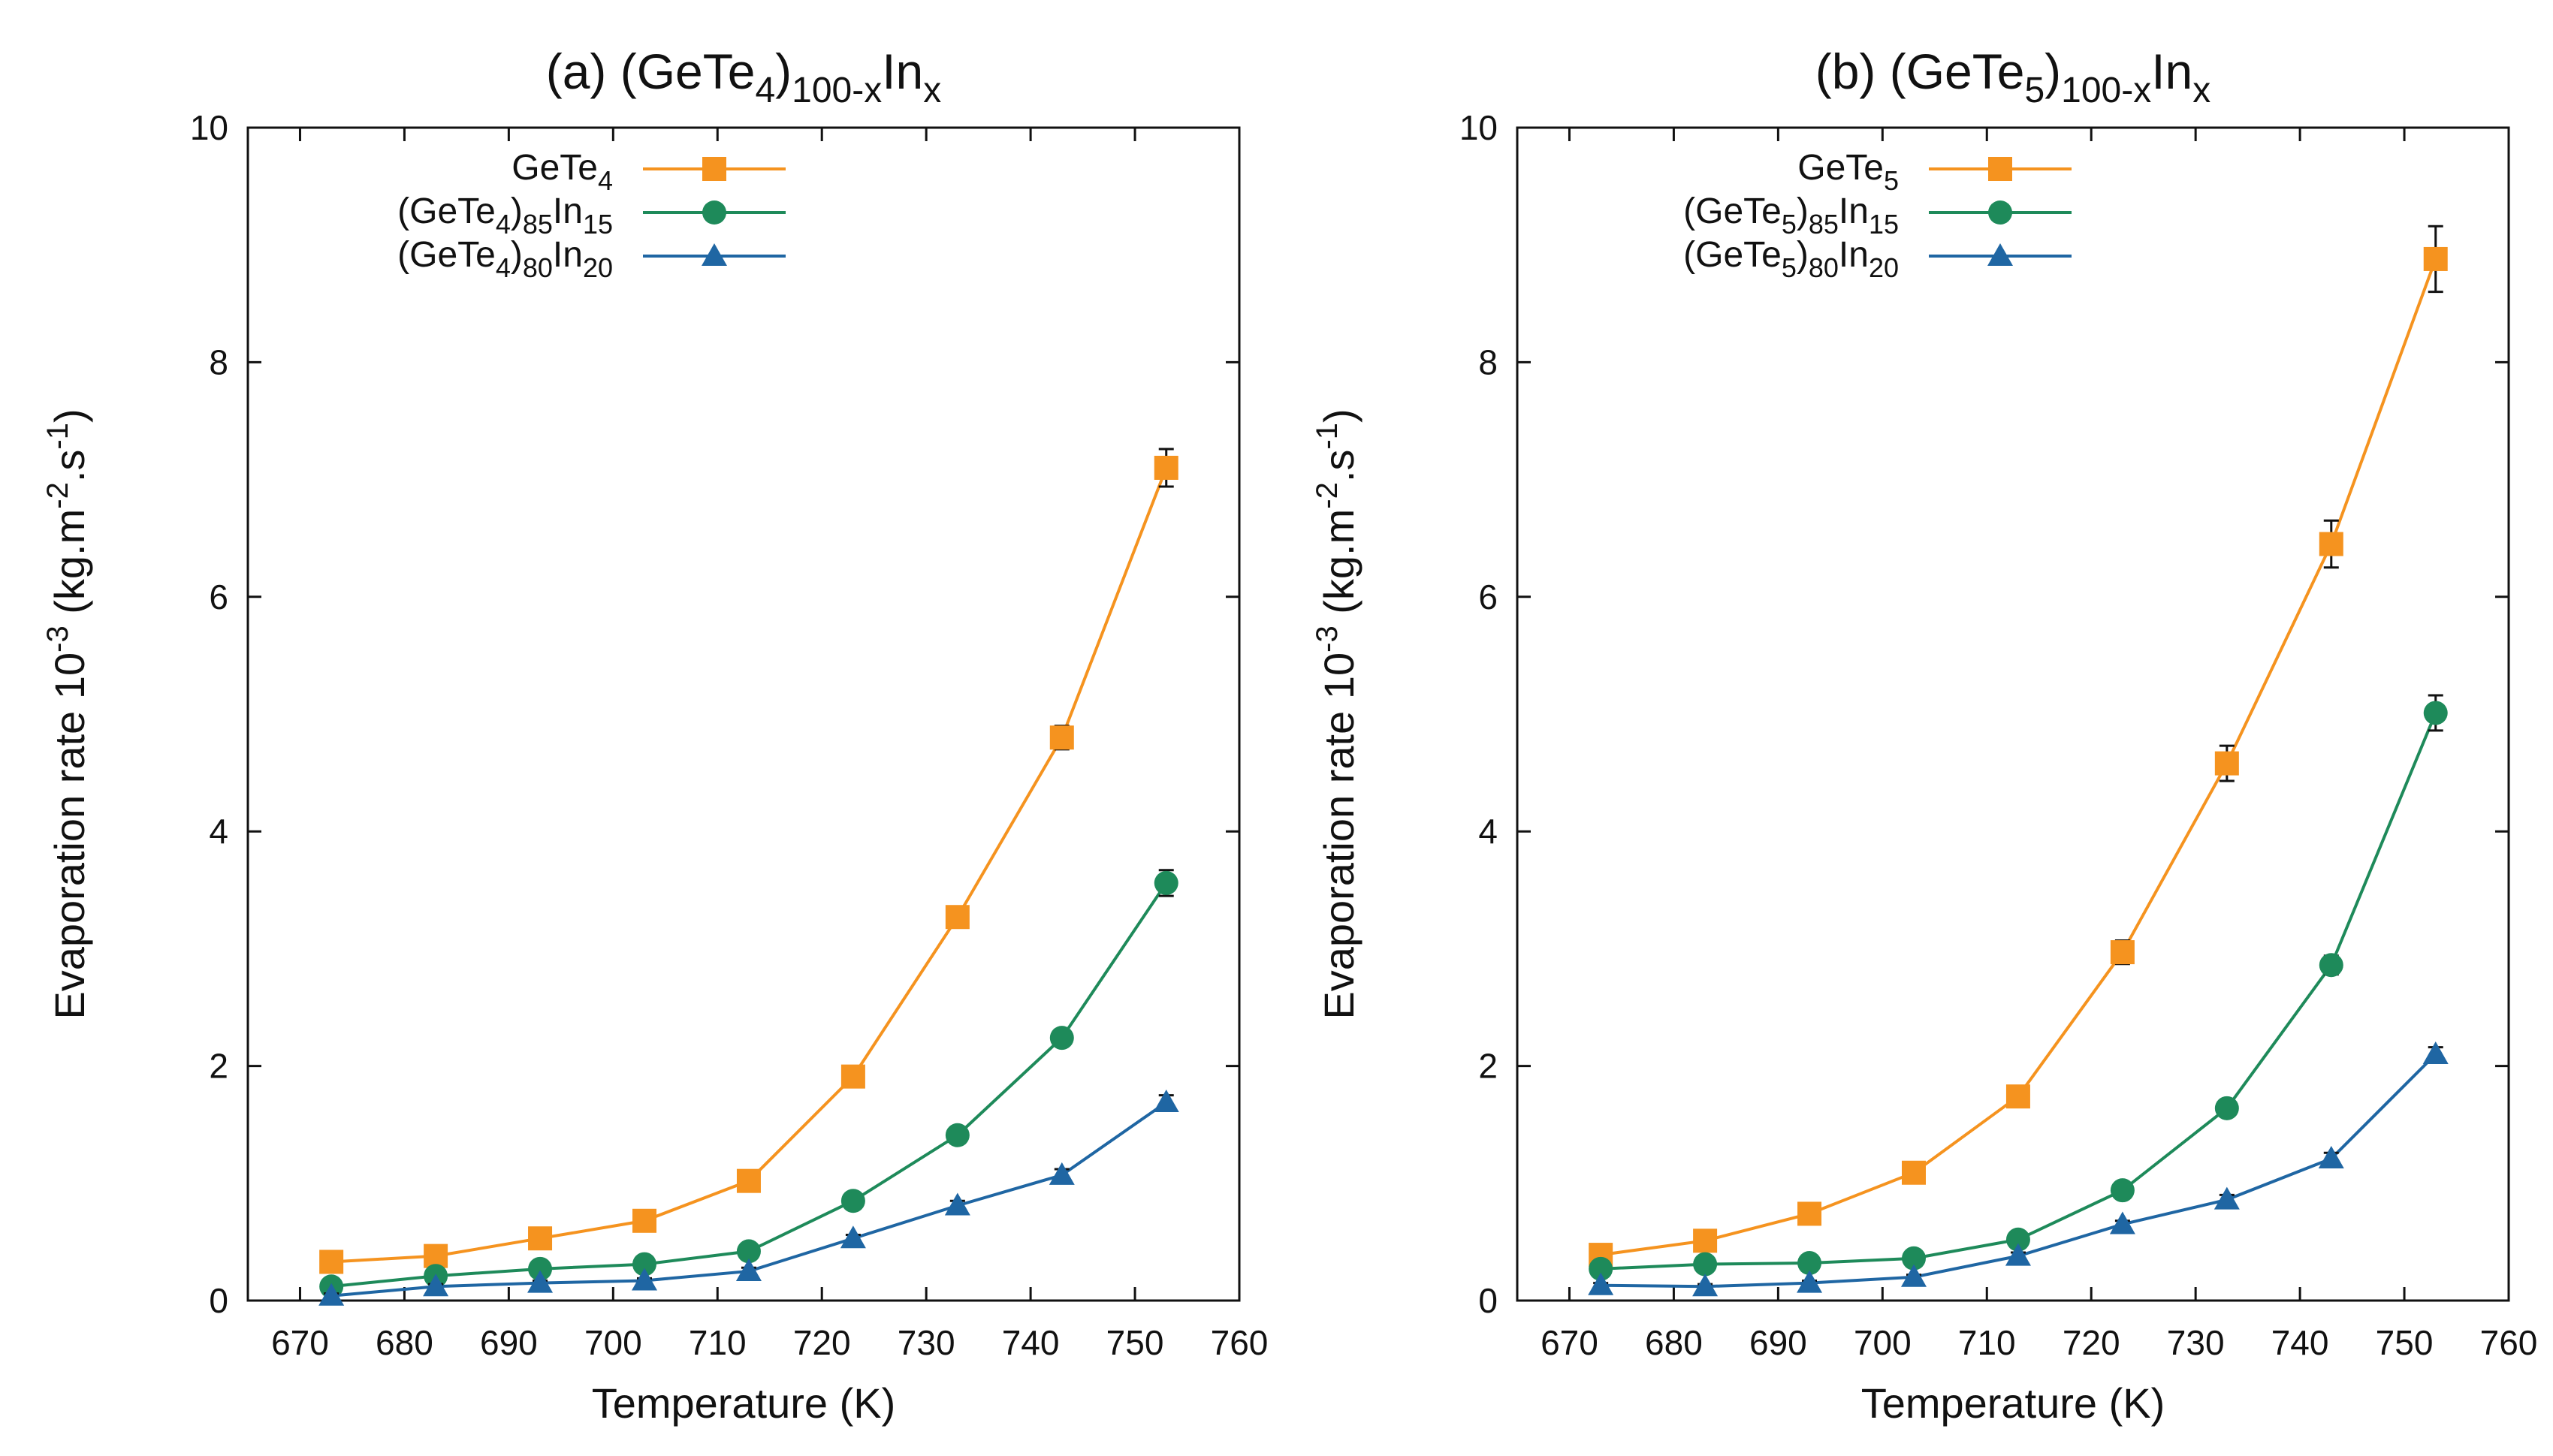  I want to click on series-circle, so click(2018, 987).